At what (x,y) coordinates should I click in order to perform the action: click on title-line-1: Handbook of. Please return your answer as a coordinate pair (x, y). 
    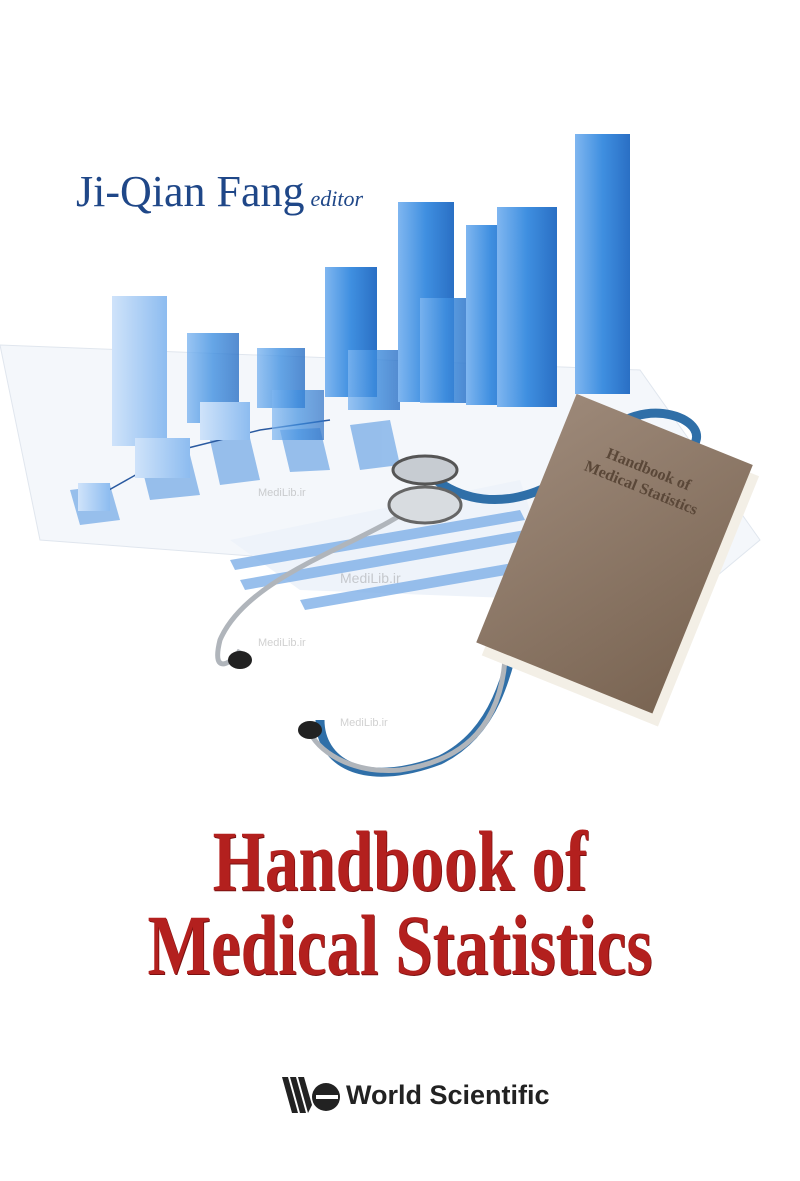
    Looking at the image, I should click on (400, 861).